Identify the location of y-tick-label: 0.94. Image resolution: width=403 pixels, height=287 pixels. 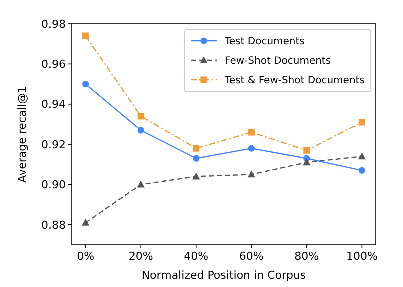
(54, 105).